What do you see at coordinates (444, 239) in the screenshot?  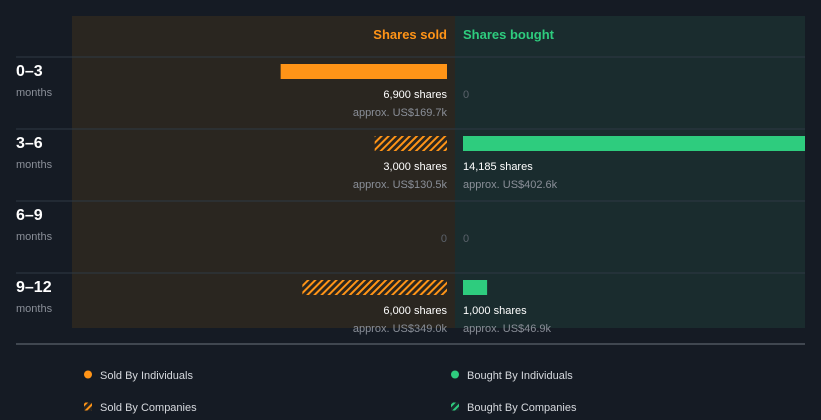 I see `sold-zero-label: 0` at bounding box center [444, 239].